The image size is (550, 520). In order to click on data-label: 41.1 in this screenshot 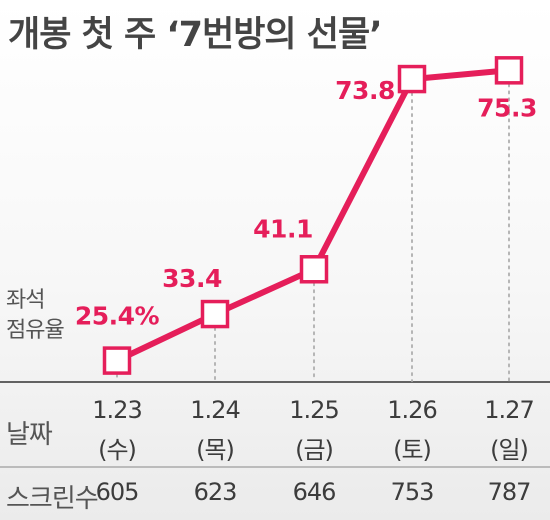, I will do `click(283, 228)`.